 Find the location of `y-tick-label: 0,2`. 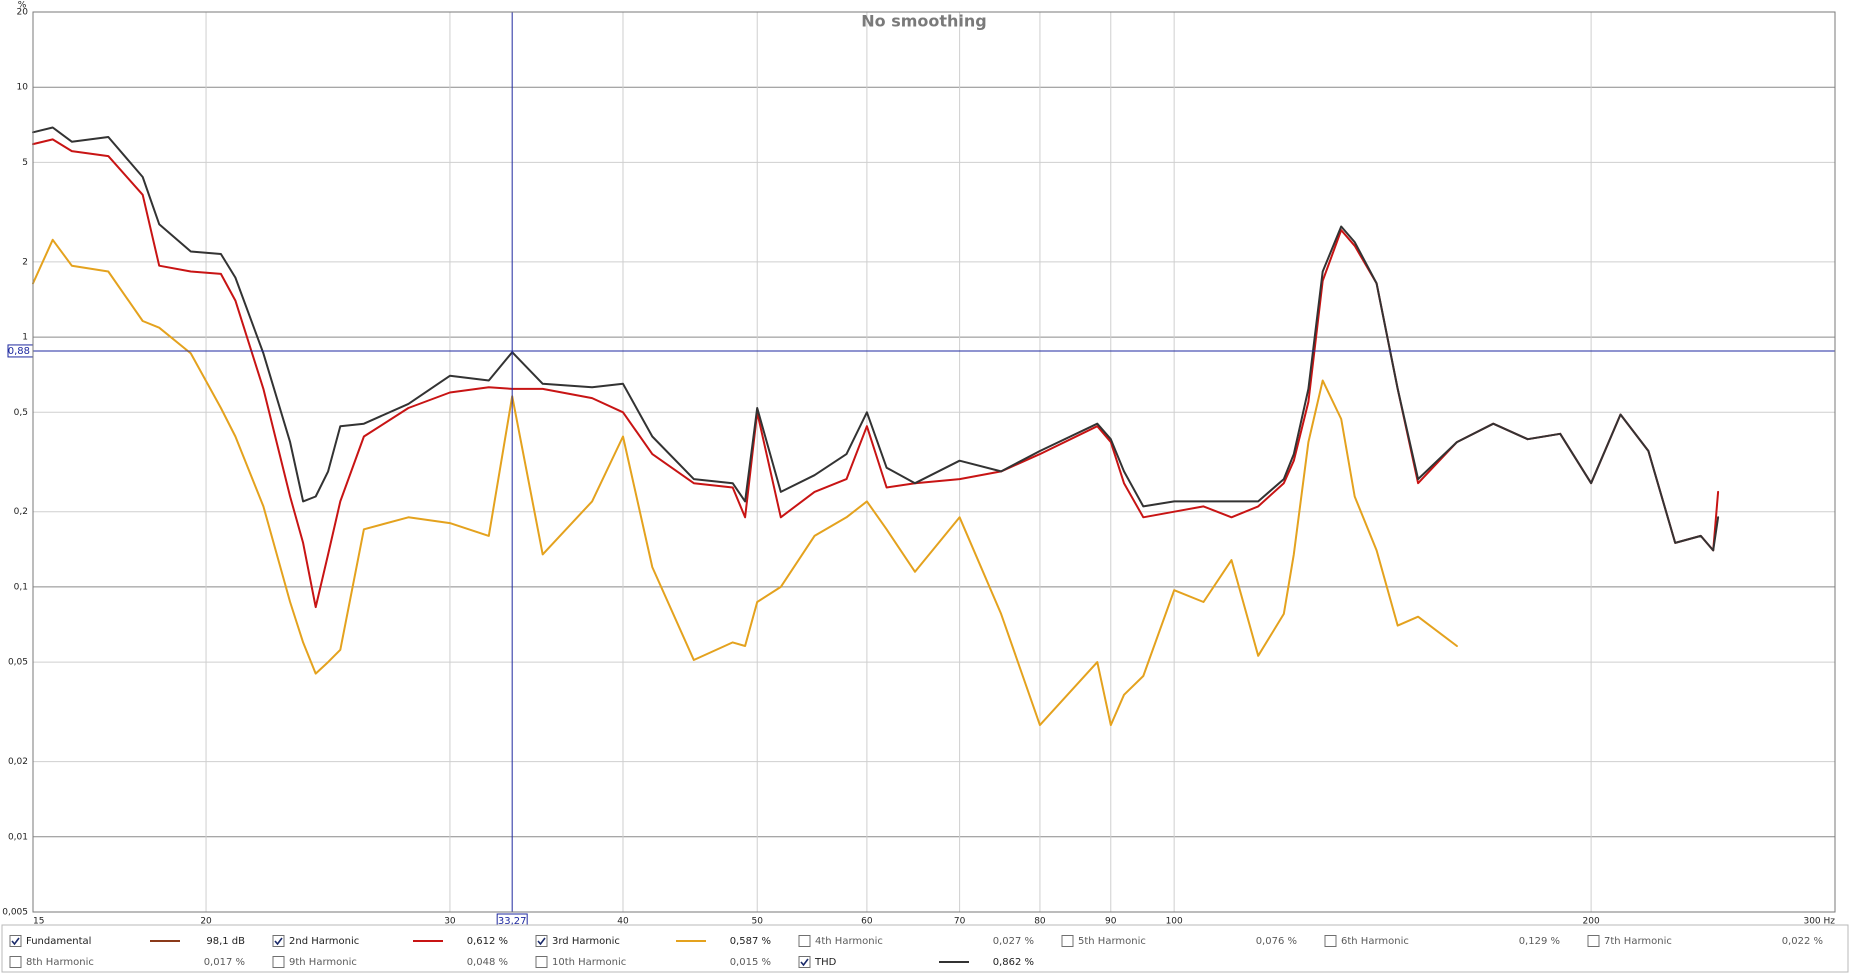

y-tick-label: 0,2 is located at coordinates (21, 512).